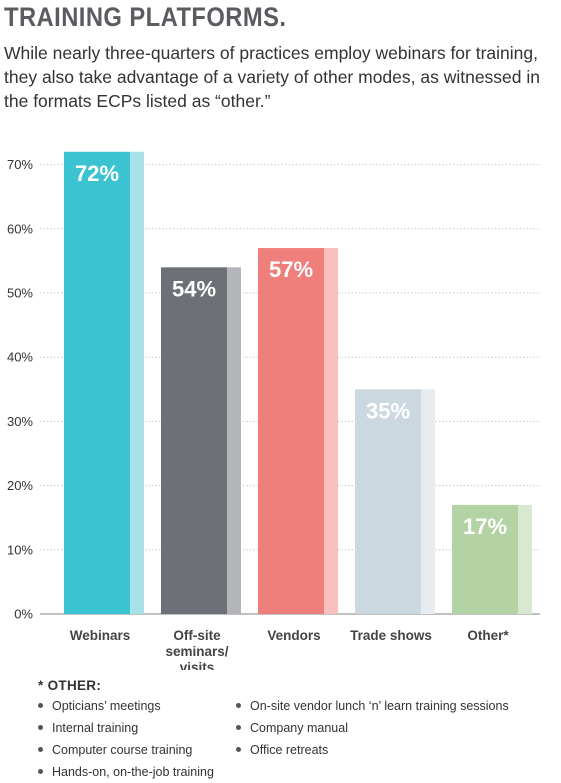  I want to click on bar-value-label: 17%, so click(485, 526).